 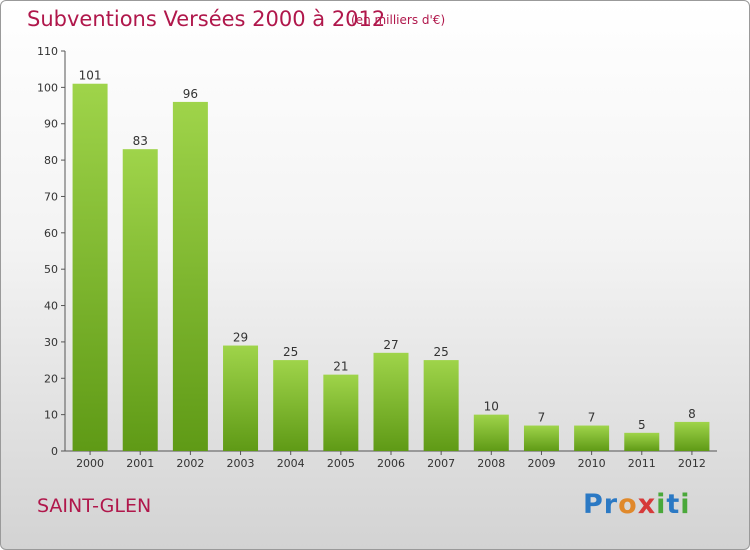 What do you see at coordinates (190, 94) in the screenshot?
I see `bar-value-label: 96` at bounding box center [190, 94].